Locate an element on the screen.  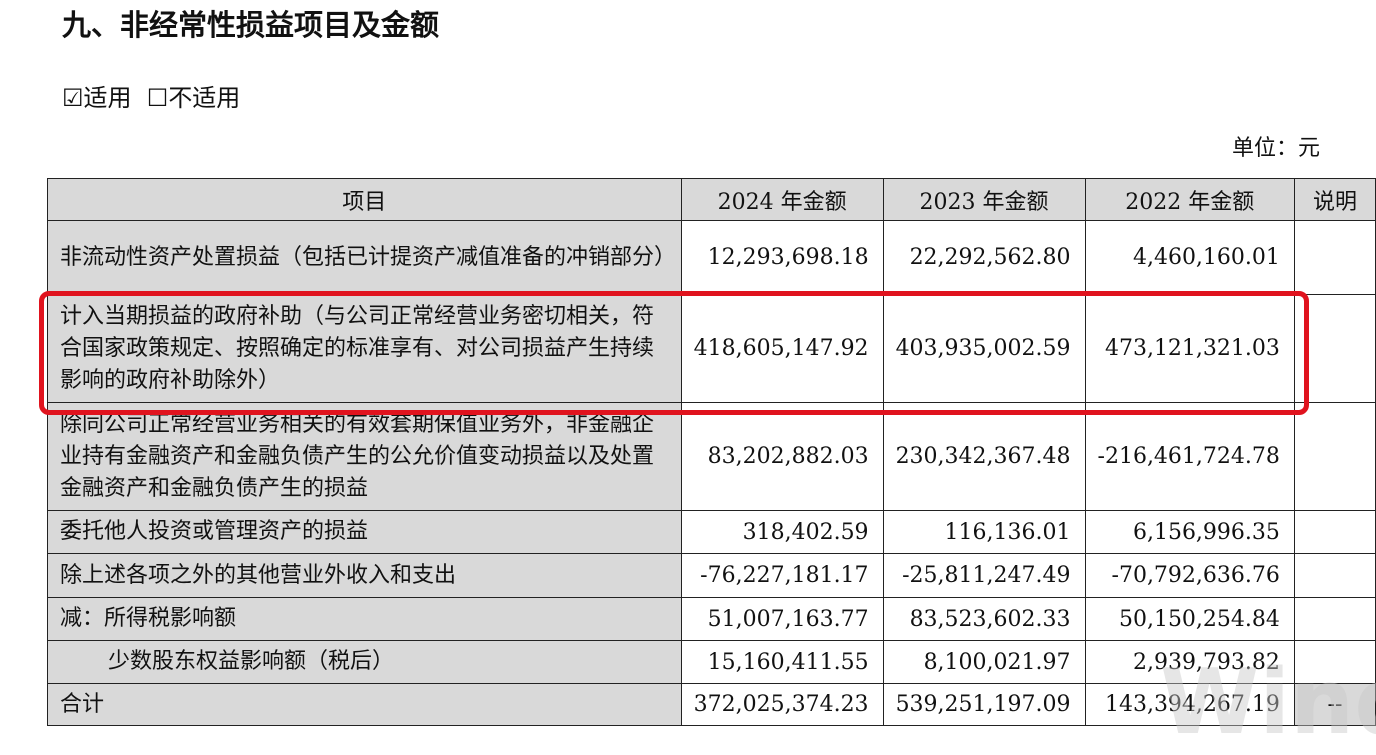
value-2022: 6,156,996.35 is located at coordinates (1189, 532).